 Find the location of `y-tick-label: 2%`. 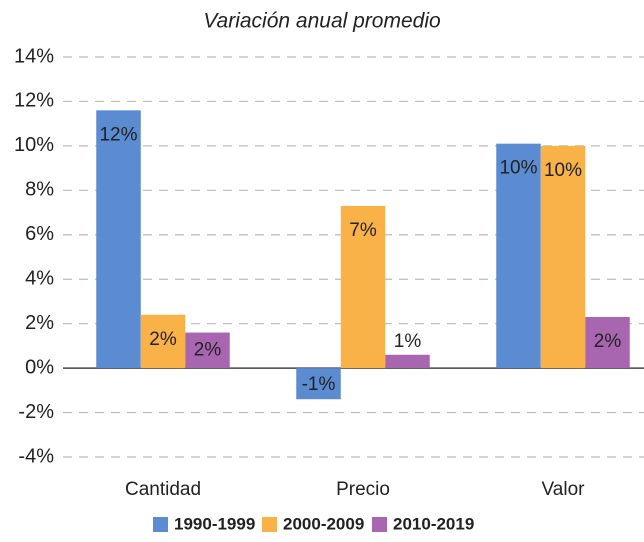

y-tick-label: 2% is located at coordinates (39, 323).